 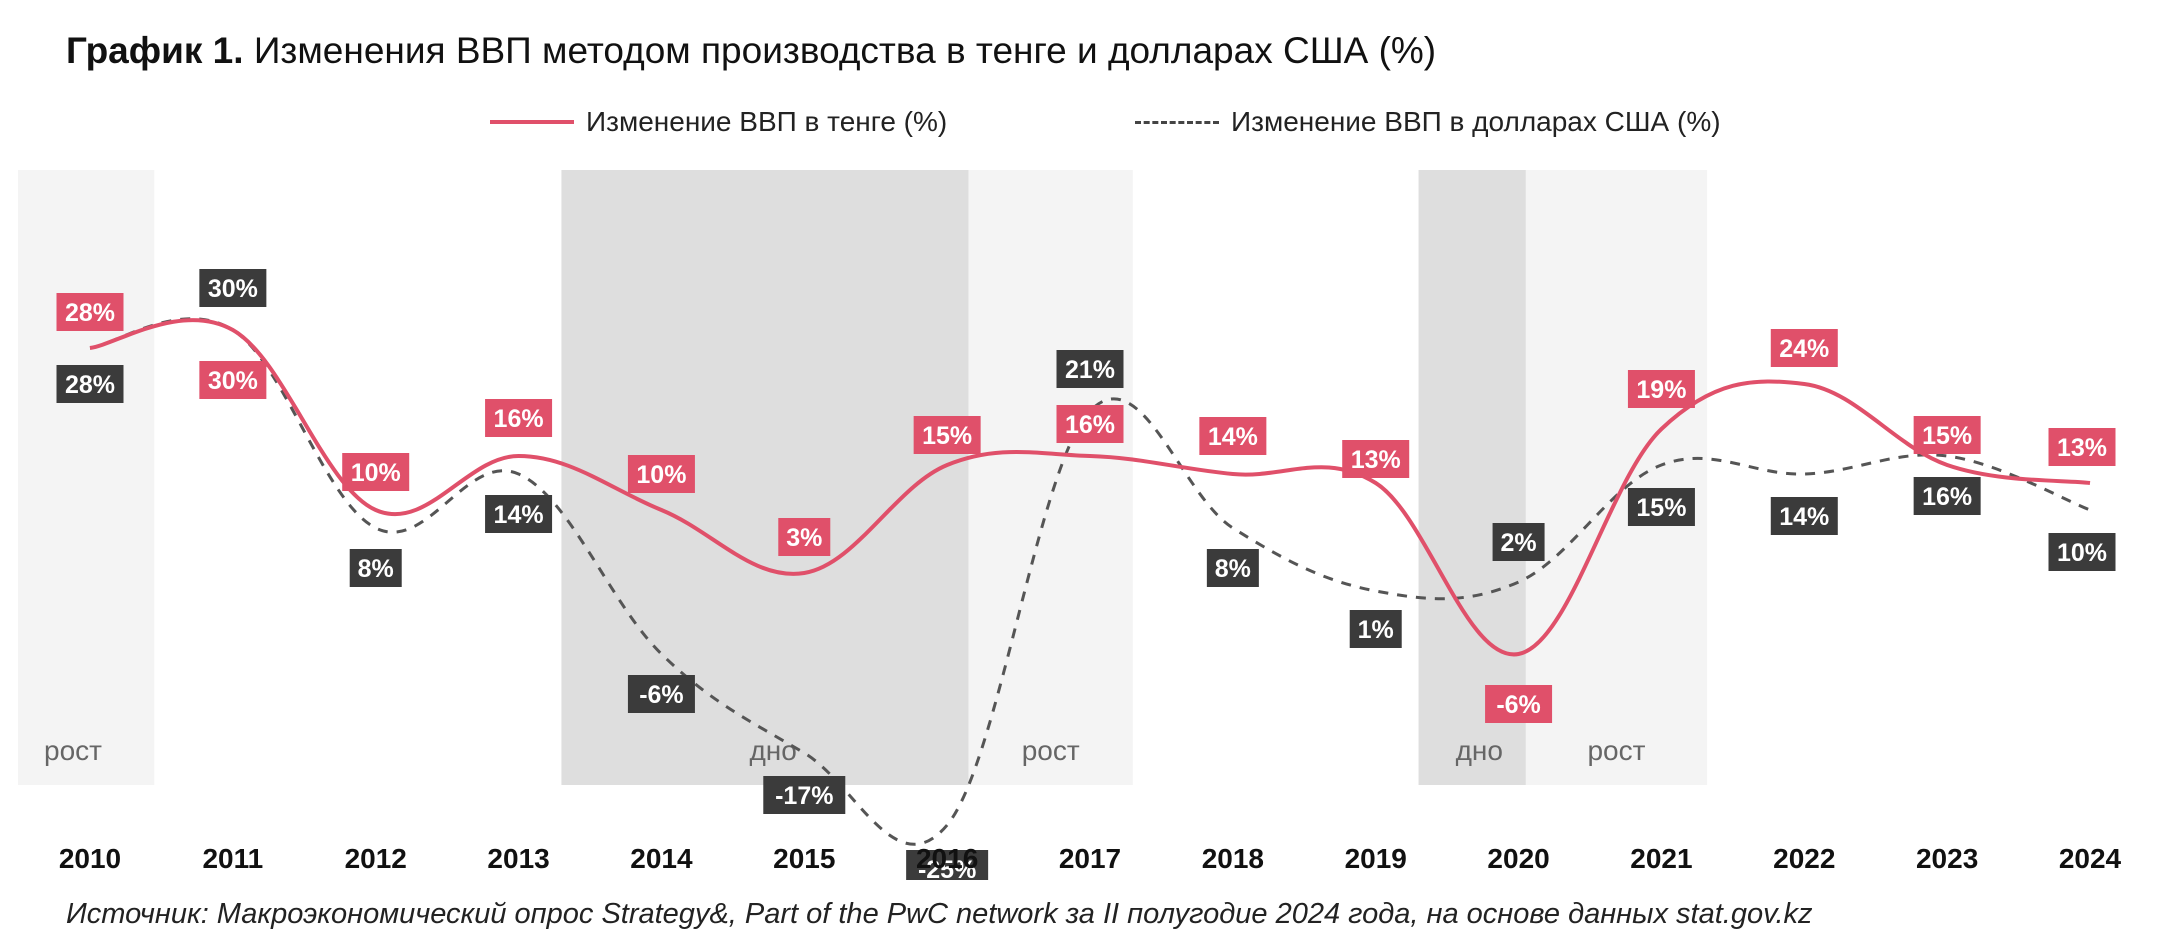 I want to click on x-tick-label: 2020, so click(x=1518, y=858).